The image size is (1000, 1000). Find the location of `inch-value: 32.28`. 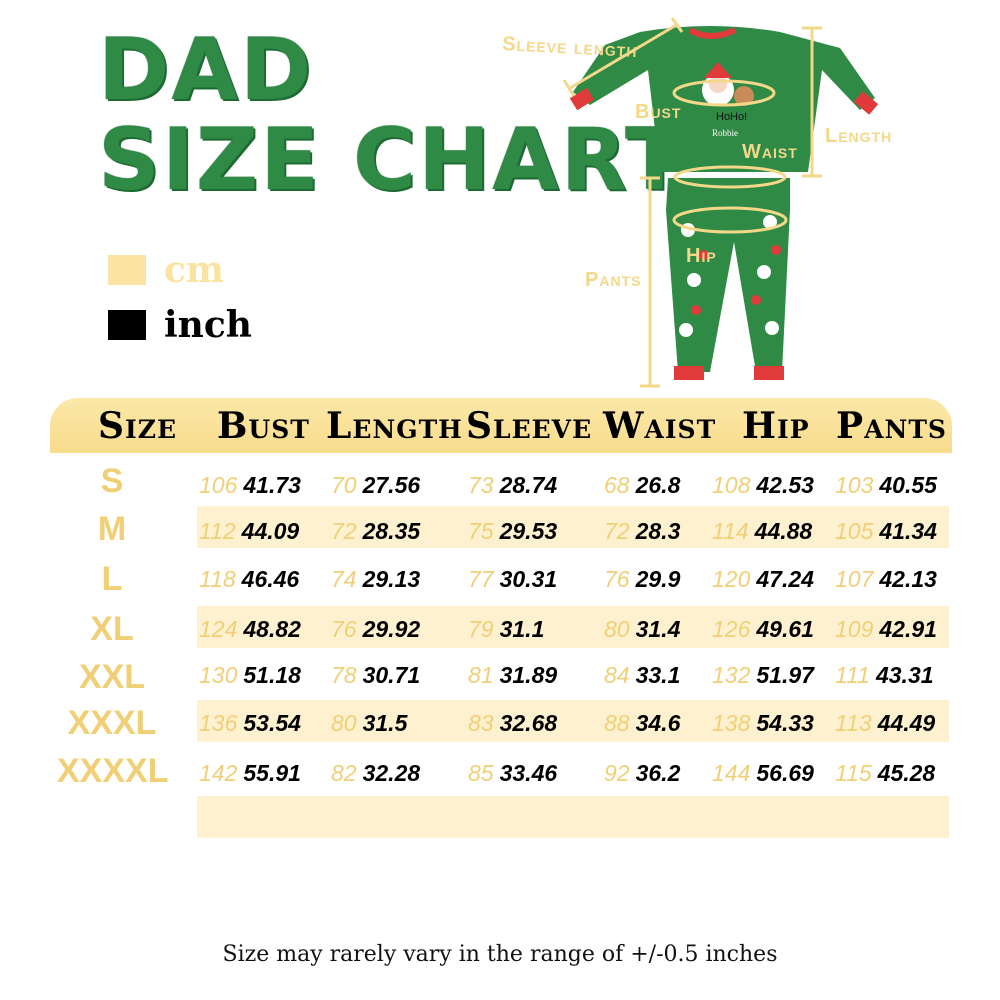

inch-value: 32.28 is located at coordinates (391, 773).